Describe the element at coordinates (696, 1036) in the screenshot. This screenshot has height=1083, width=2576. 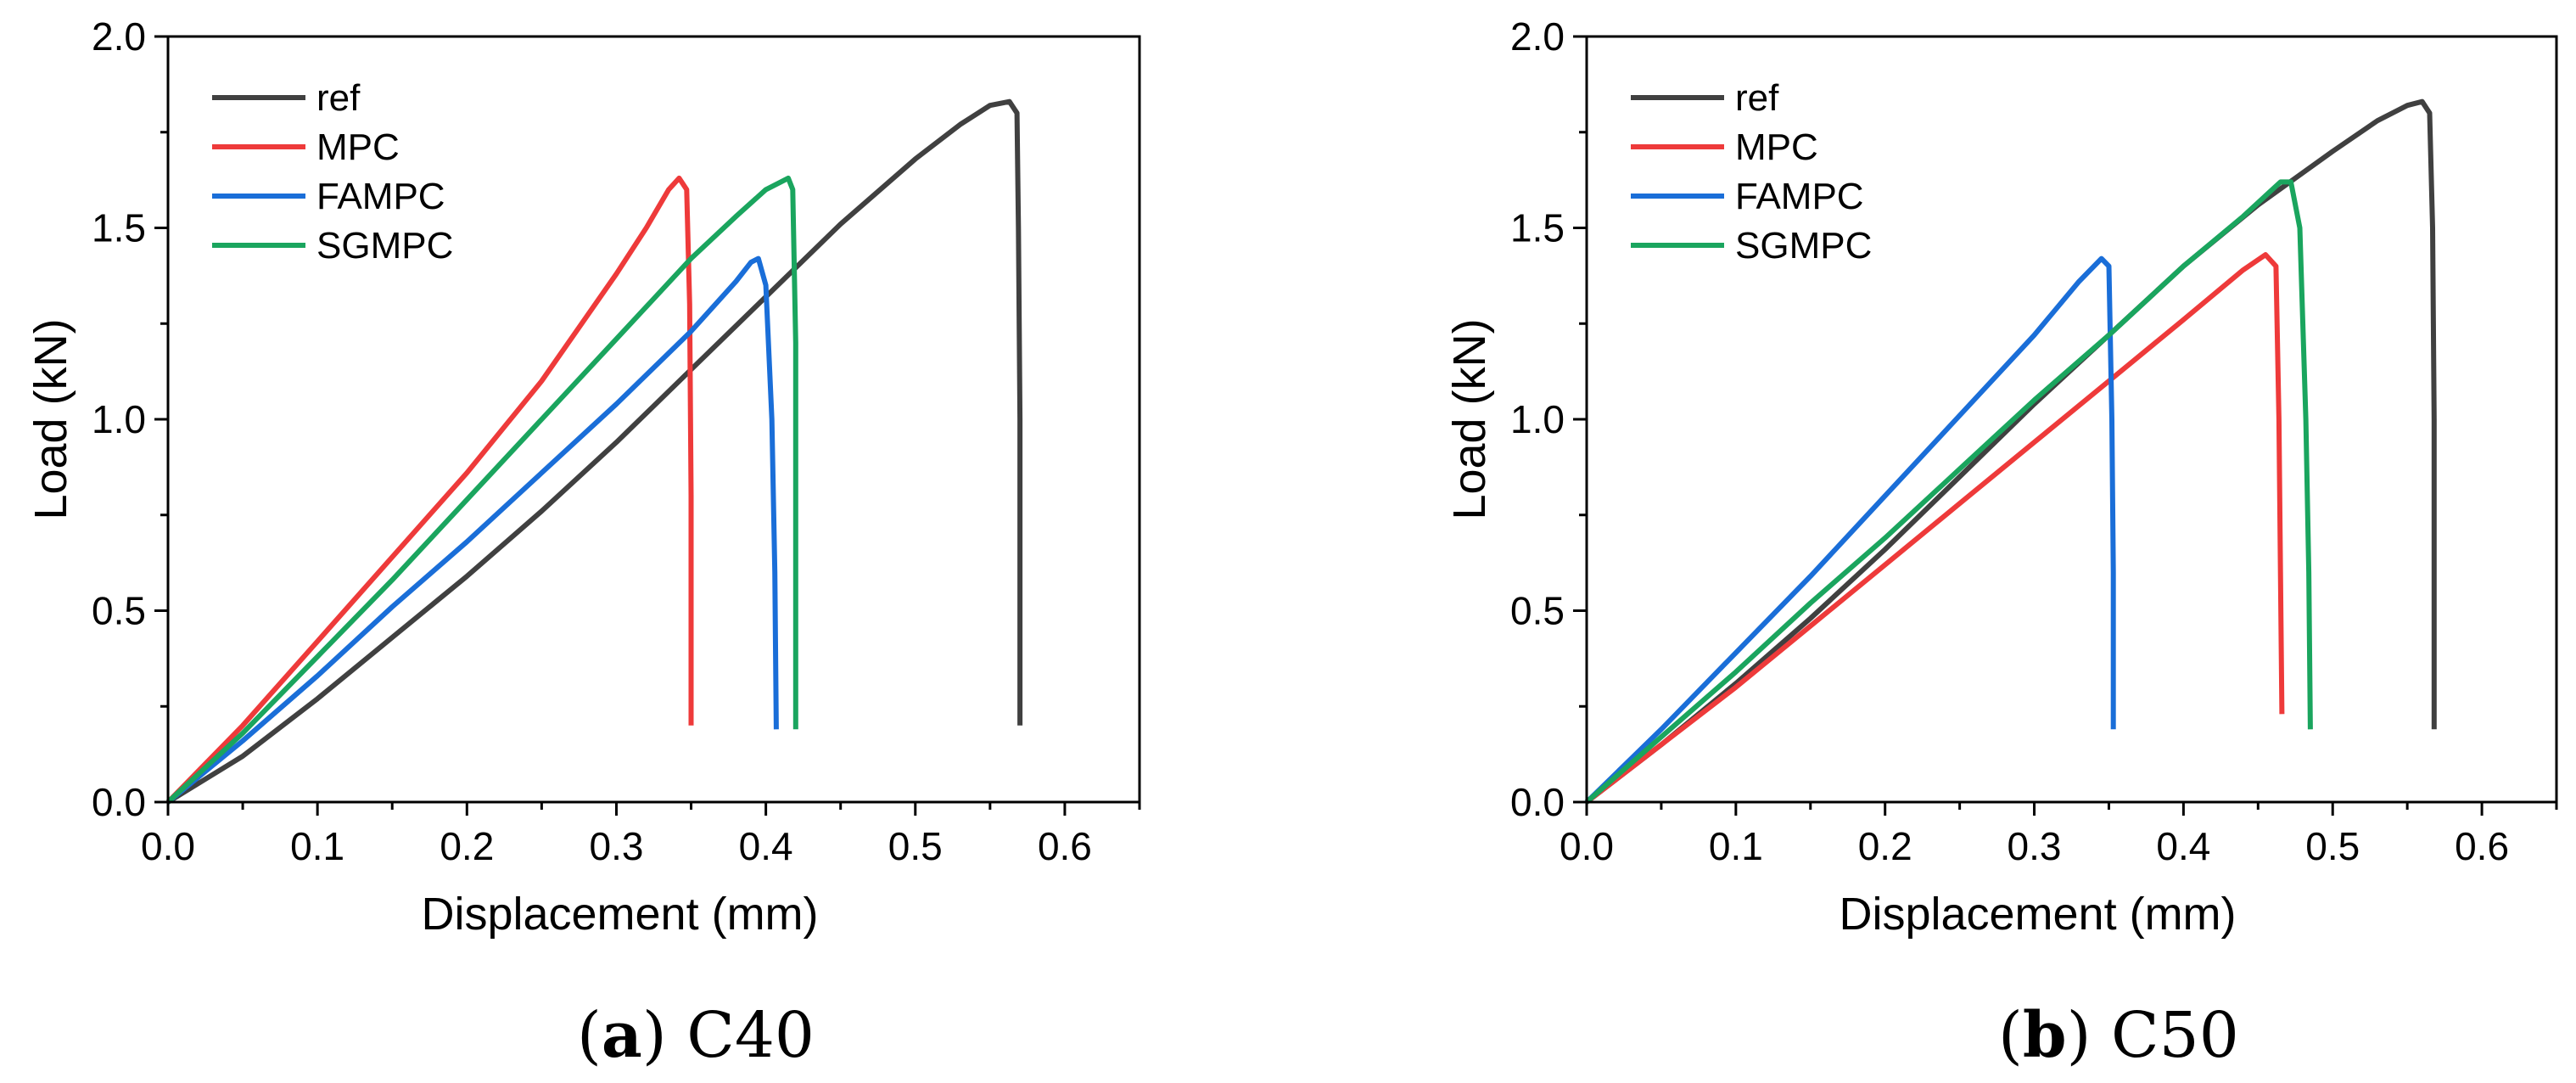
I see `panel-caption: (a) C40` at that location.